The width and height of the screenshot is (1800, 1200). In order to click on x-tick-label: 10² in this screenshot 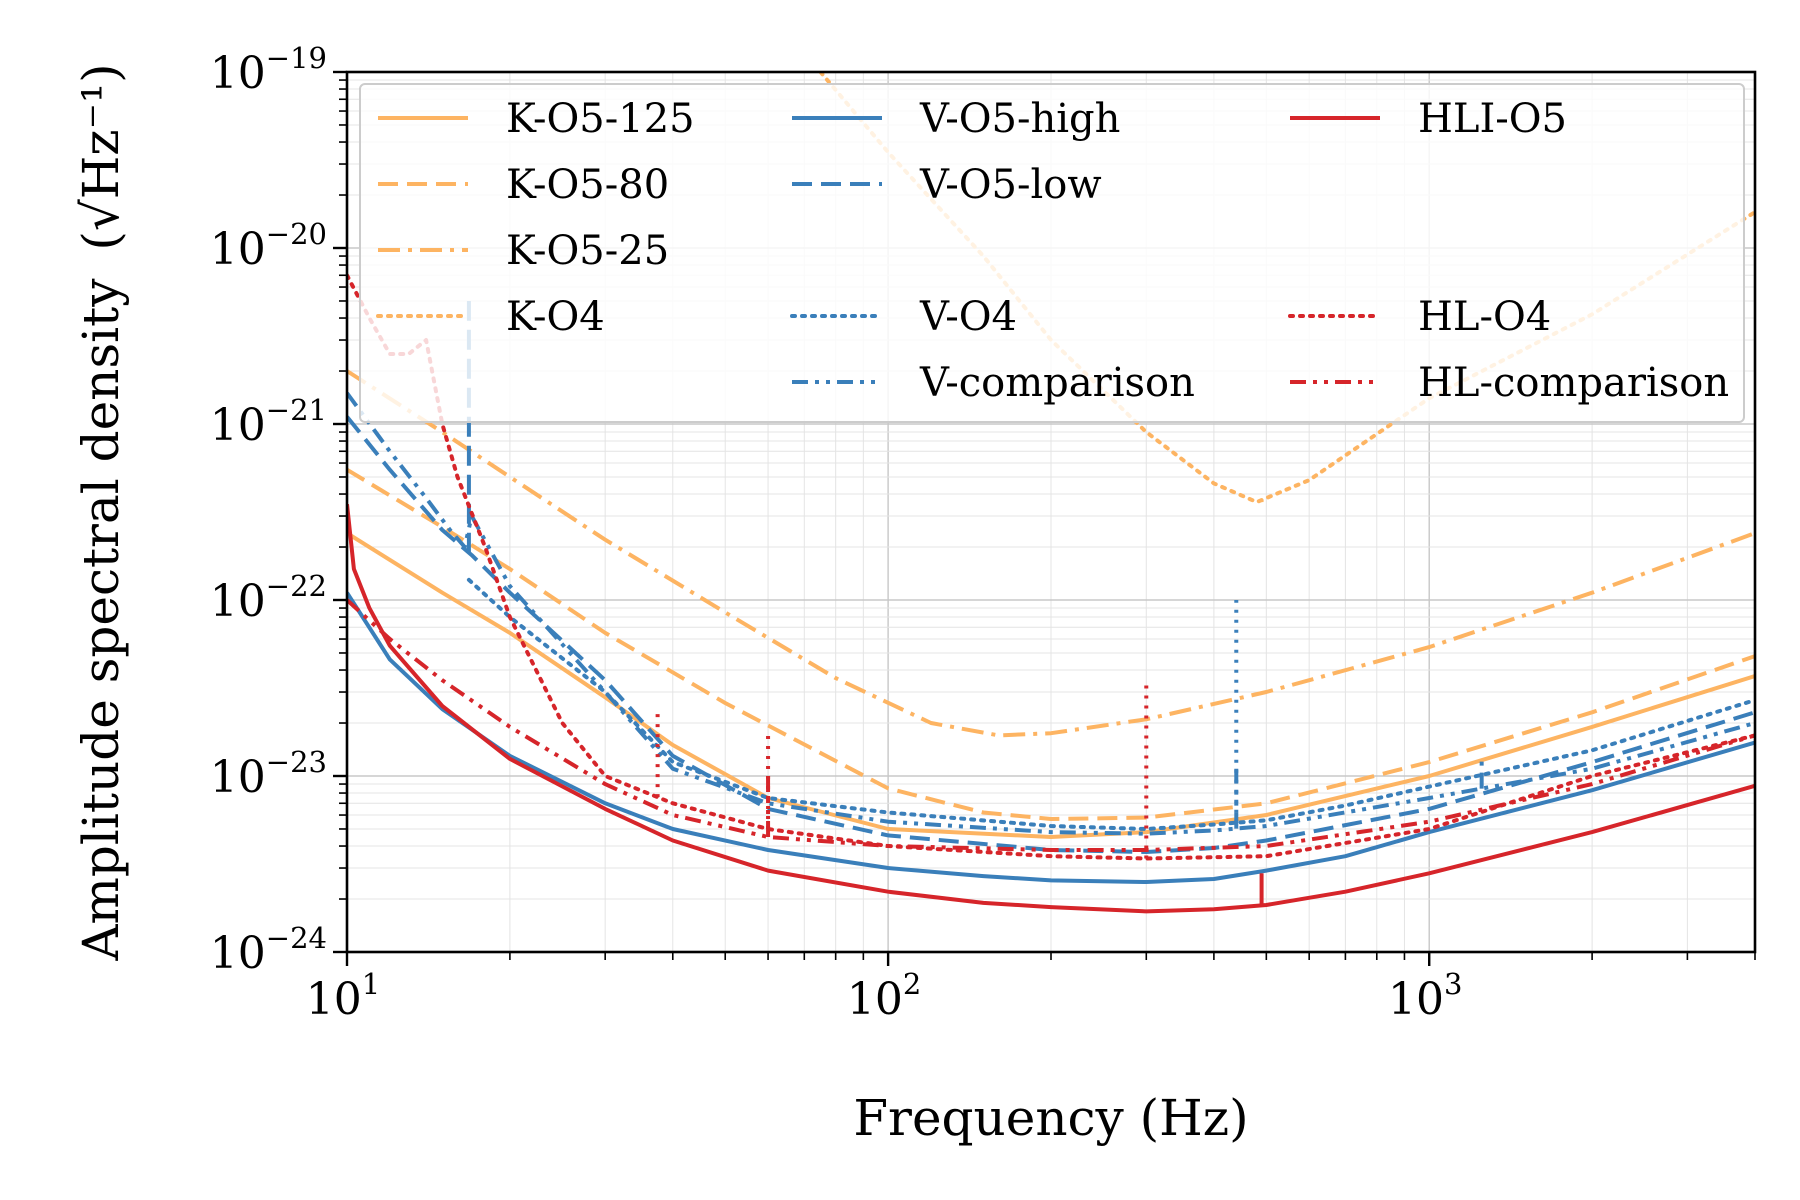, I will do `click(884, 996)`.